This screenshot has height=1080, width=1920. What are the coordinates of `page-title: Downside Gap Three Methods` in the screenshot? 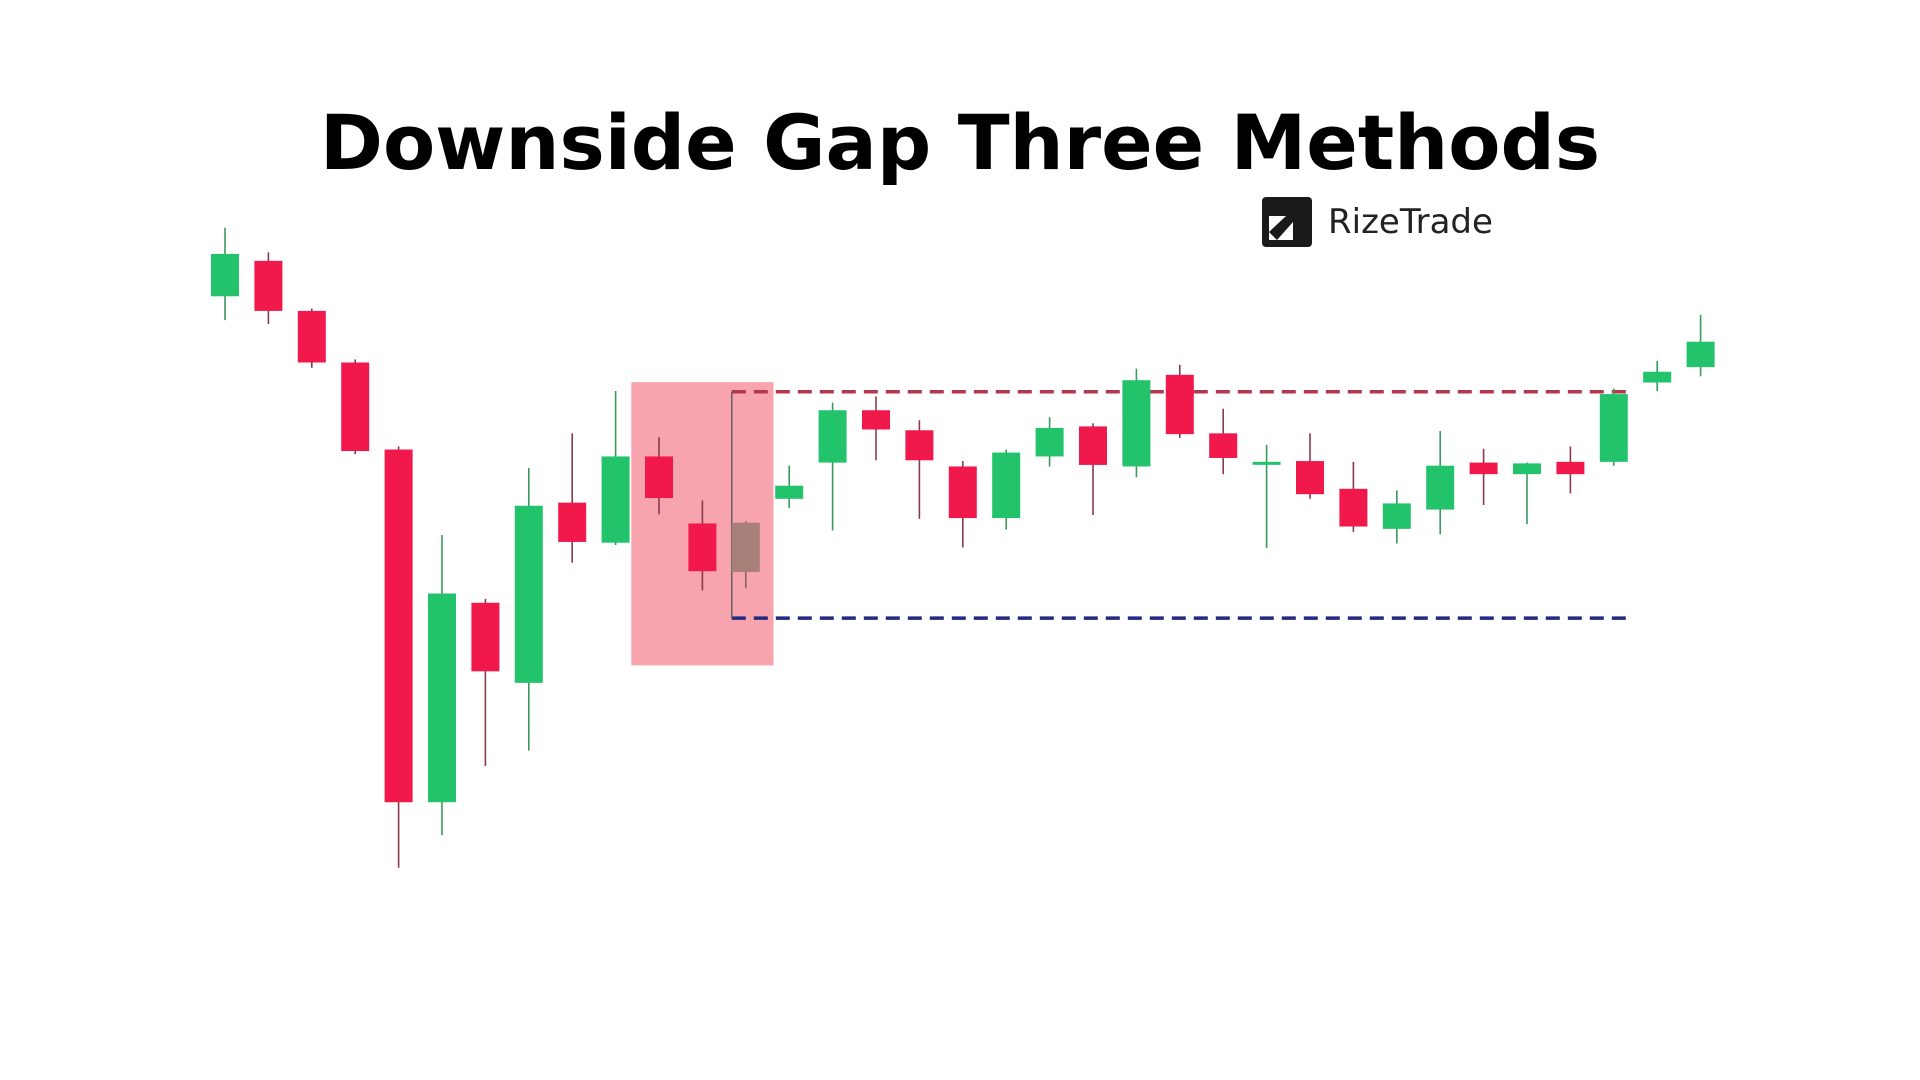 It's located at (960, 142).